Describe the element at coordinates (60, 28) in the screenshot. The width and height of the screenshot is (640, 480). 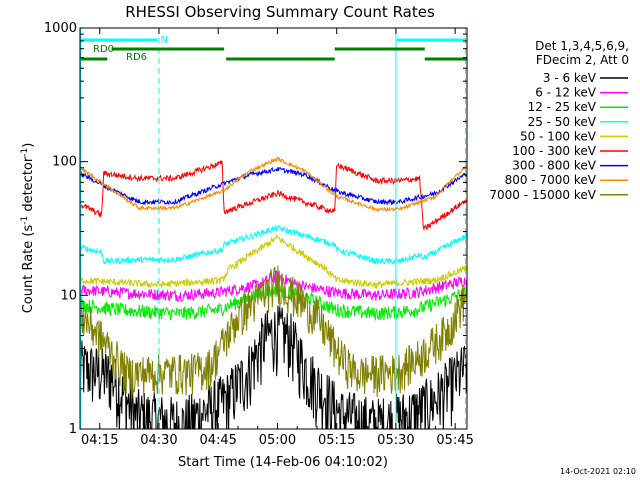
I see `y-tick-label-3: 1000` at that location.